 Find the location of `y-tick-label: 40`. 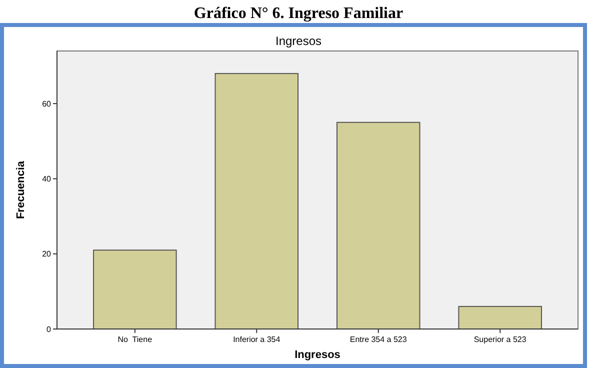

y-tick-label: 40 is located at coordinates (47, 179).